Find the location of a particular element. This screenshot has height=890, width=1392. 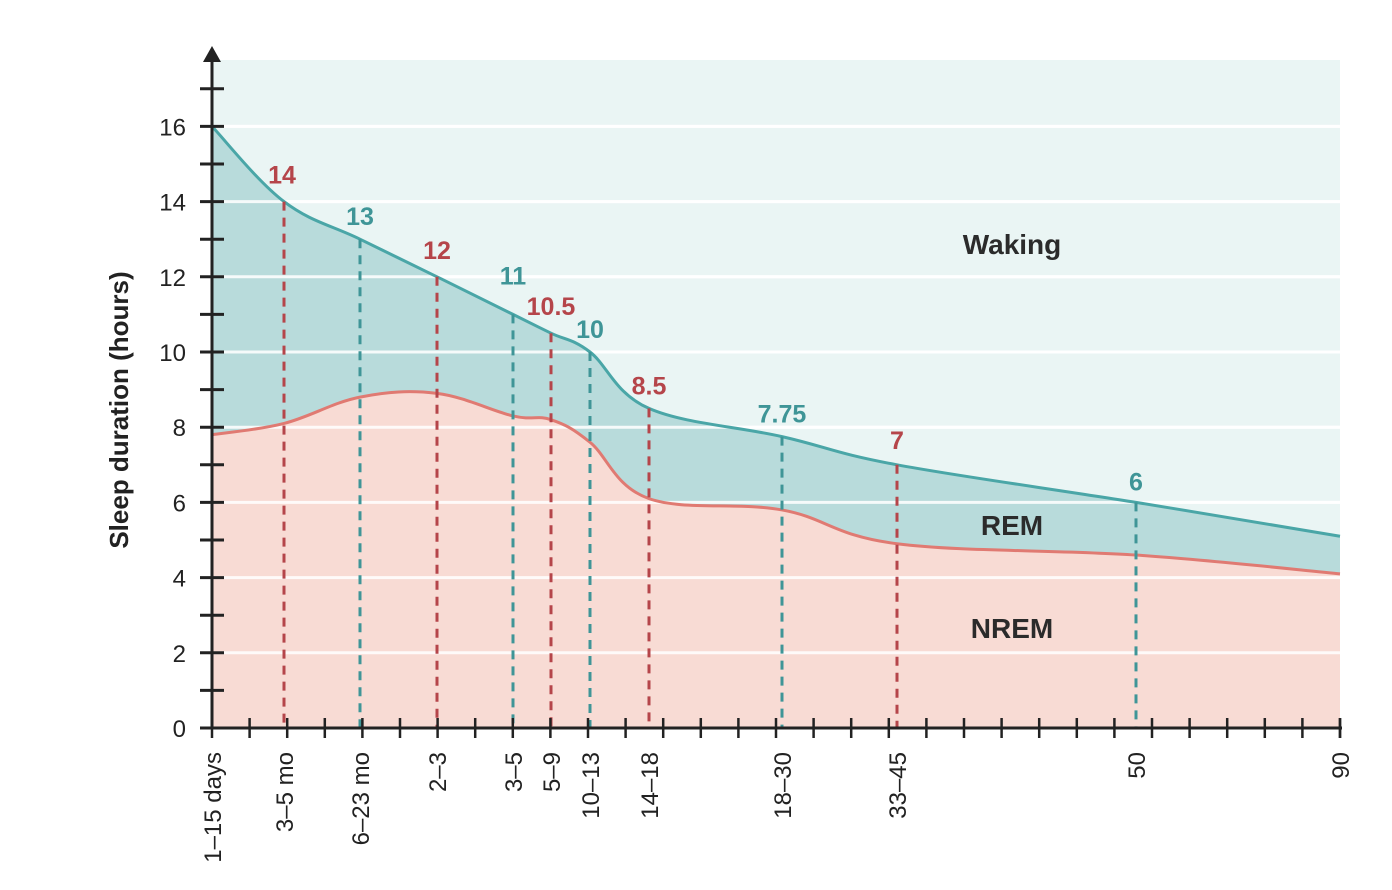

annotation-label: 7.75 is located at coordinates (782, 415).